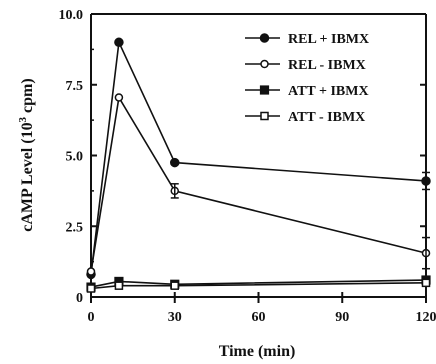 The height and width of the screenshot is (364, 436). I want to click on legend-item: ATT + IBMX, so click(307, 91).